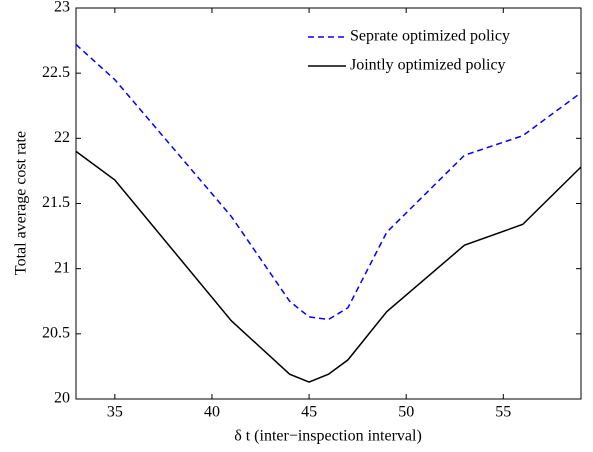 The height and width of the screenshot is (452, 593). I want to click on y-tick-label: 22, so click(62, 137).